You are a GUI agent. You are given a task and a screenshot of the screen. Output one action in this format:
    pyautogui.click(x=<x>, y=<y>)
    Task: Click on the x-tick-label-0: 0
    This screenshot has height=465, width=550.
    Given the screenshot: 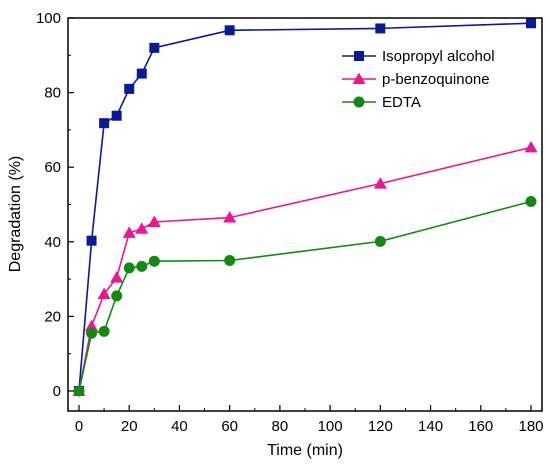 What is the action you would take?
    pyautogui.click(x=79, y=426)
    